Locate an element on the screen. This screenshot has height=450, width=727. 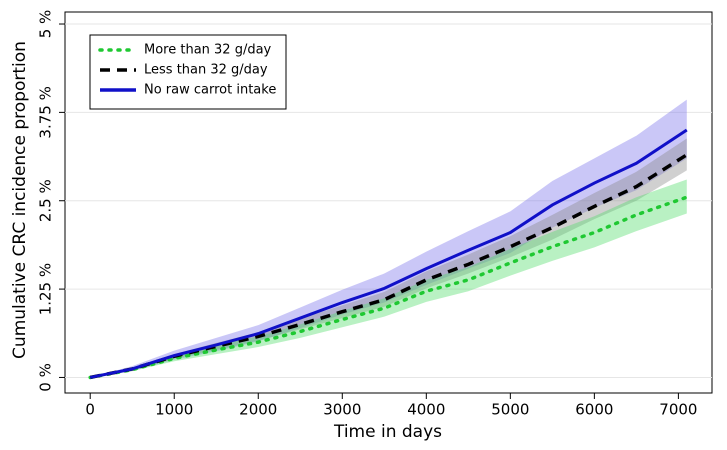
legend-label: Less than 32 g/day is located at coordinates (206, 70).